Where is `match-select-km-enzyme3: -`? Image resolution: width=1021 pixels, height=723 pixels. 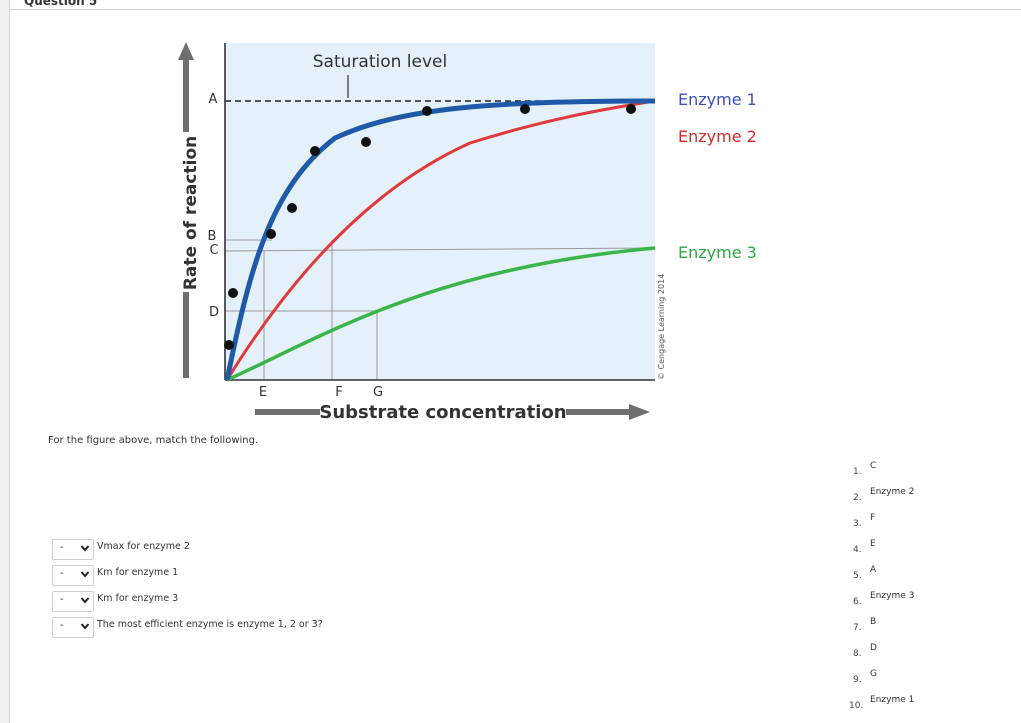 match-select-km-enzyme3: - is located at coordinates (73, 601).